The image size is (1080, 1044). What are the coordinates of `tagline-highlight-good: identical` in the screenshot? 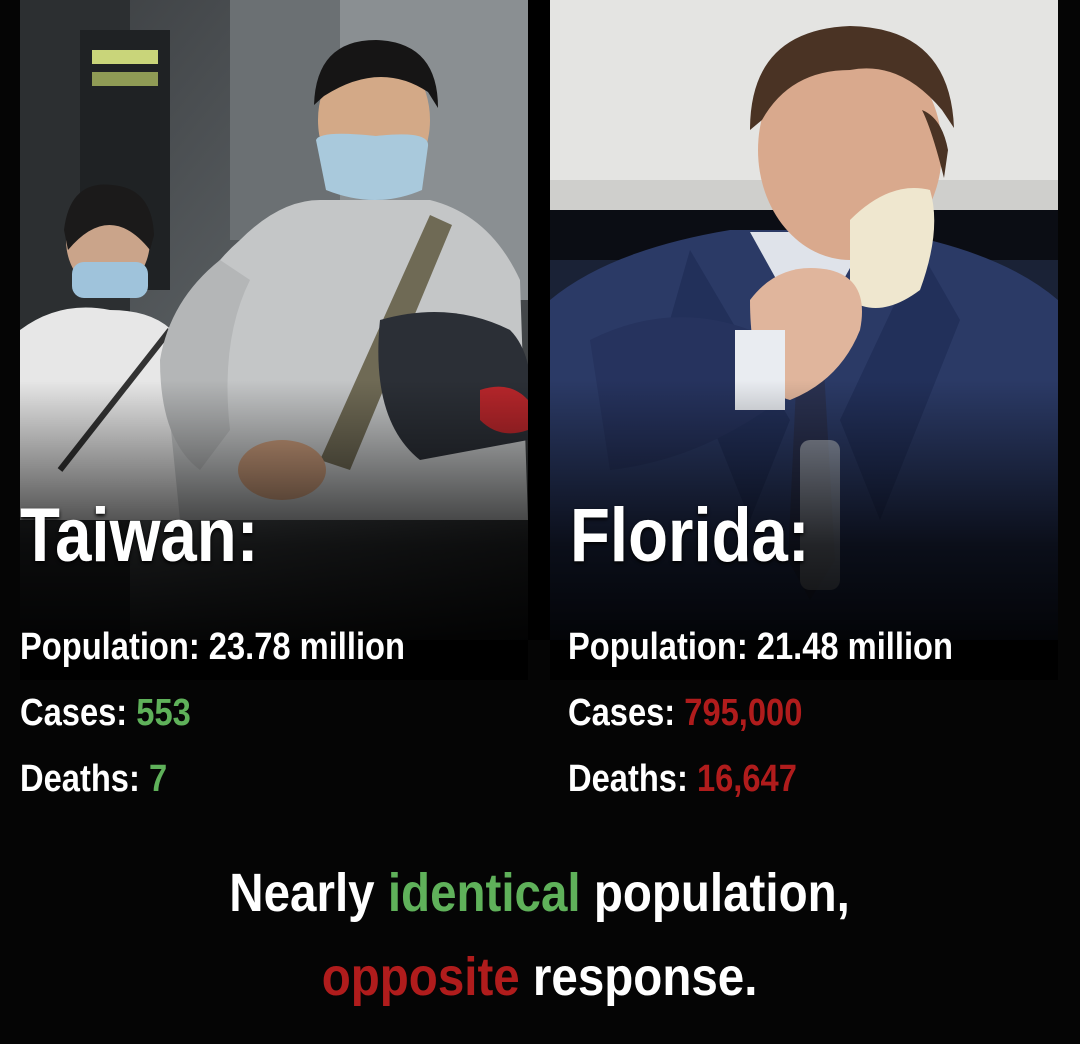 It's located at (485, 893).